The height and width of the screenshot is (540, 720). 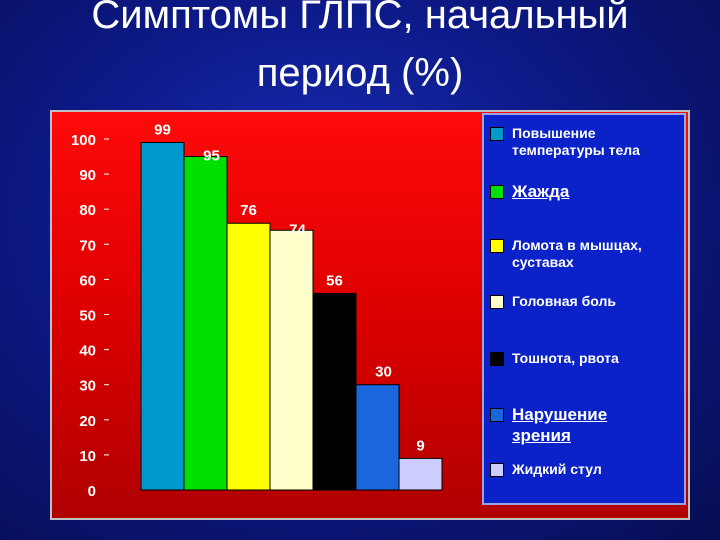 I want to click on legend-label: Жажда, so click(x=541, y=191).